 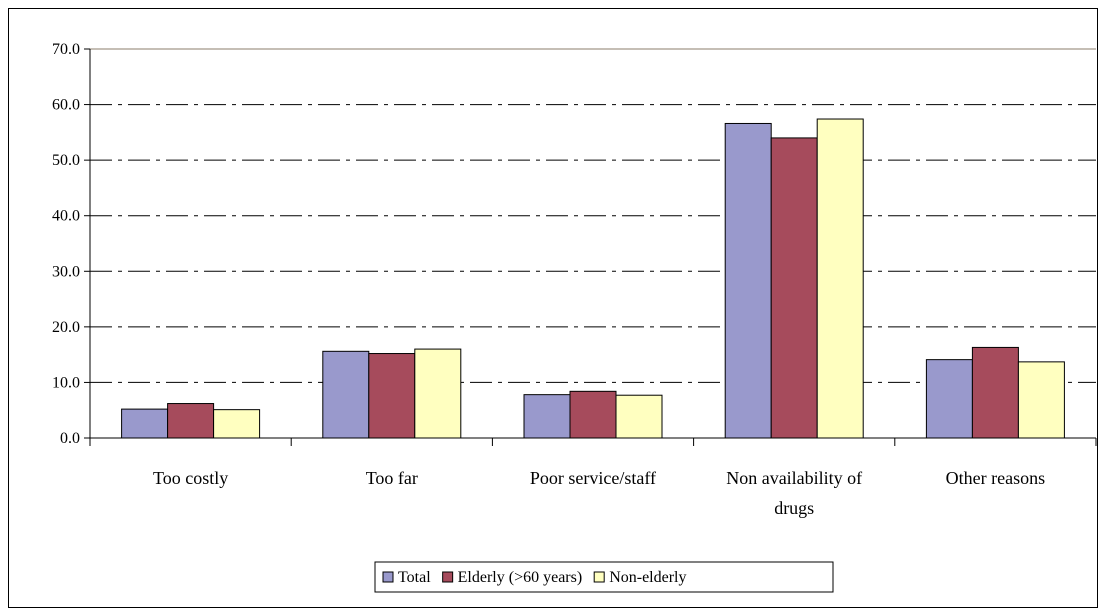 I want to click on y-tick-label: 60.0, so click(x=66, y=105).